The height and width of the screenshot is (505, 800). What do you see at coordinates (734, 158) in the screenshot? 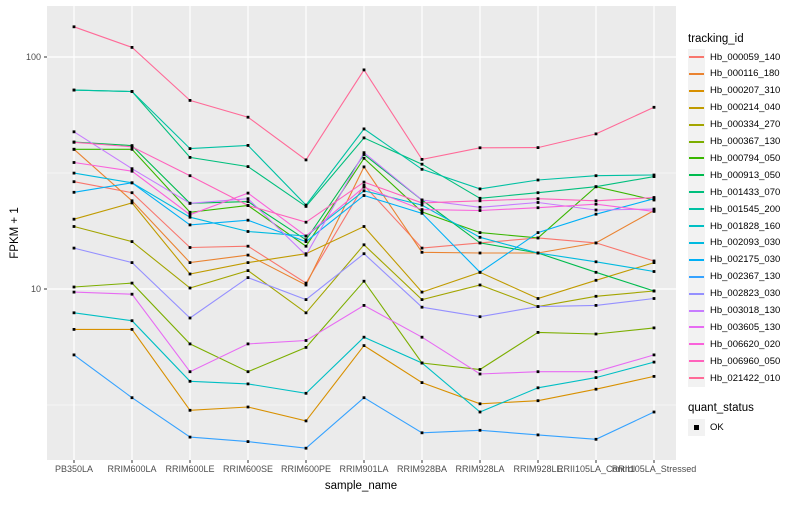
I see `legend-item-Hb_000794_050: Hb_000794_050` at bounding box center [734, 158].